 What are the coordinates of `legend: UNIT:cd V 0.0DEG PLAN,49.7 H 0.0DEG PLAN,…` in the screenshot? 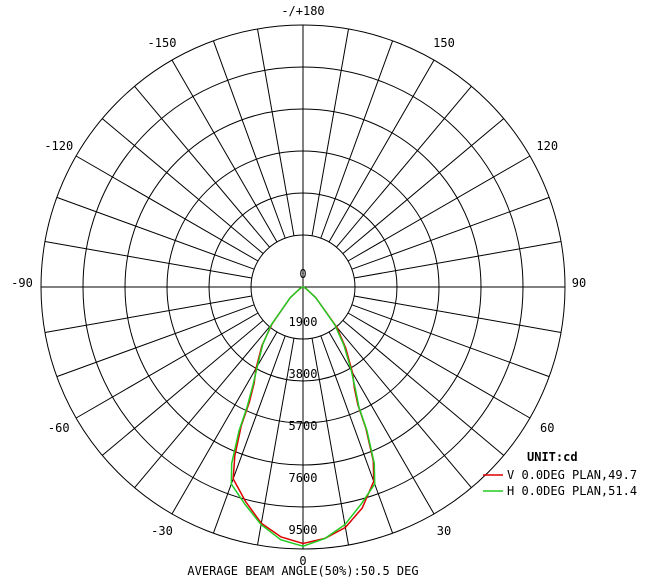 It's located at (560, 474).